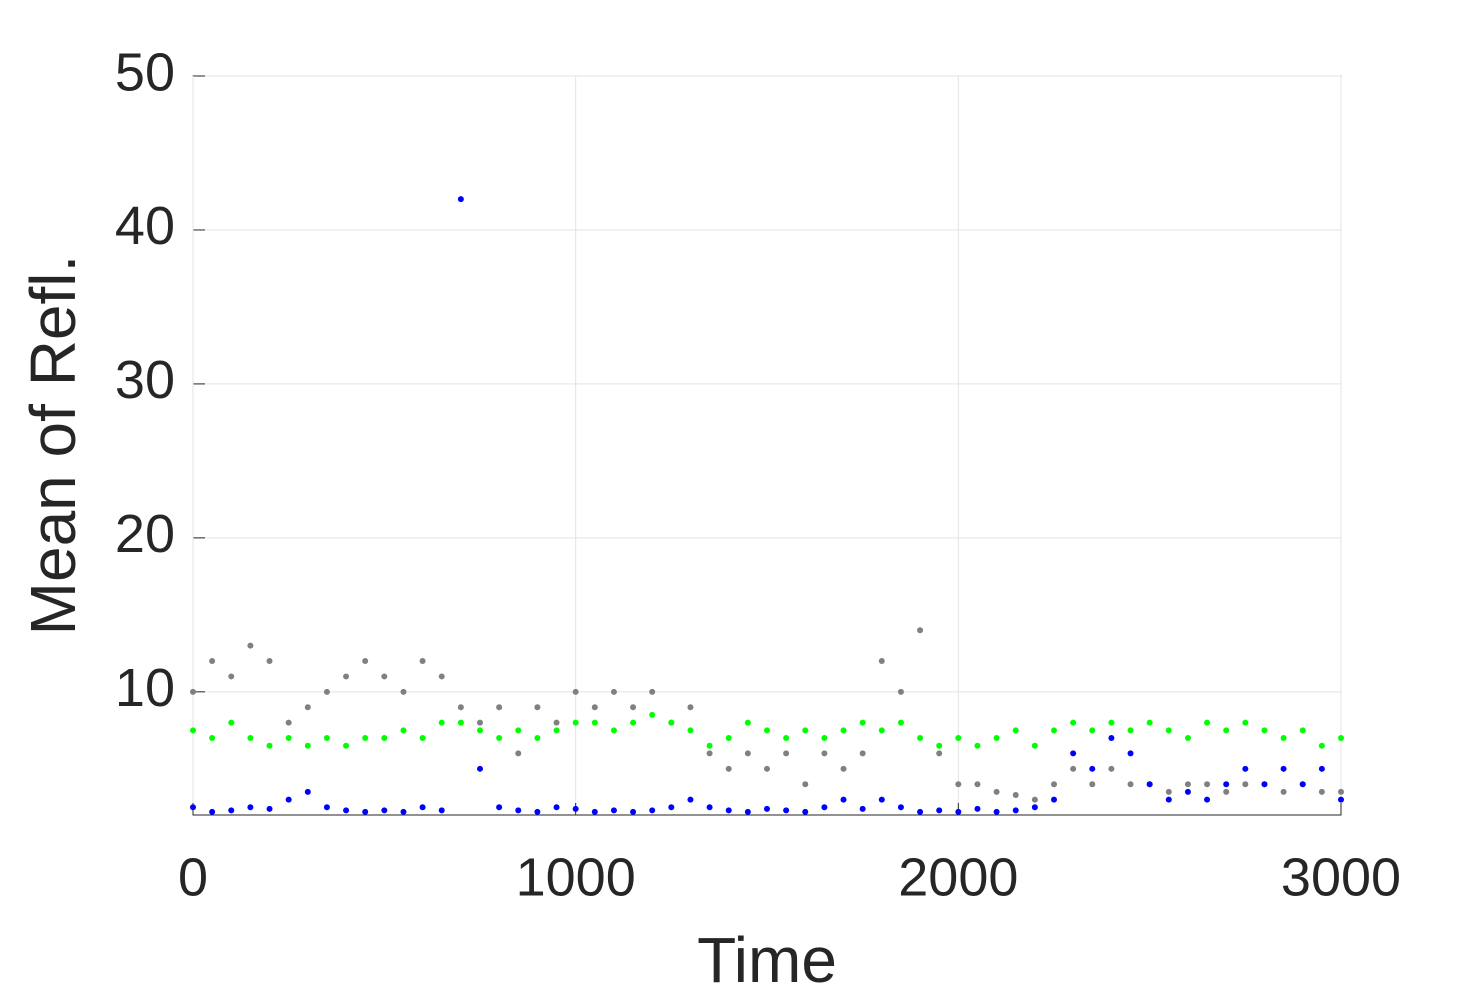  What do you see at coordinates (193, 877) in the screenshot?
I see `x-tick-label: 0` at bounding box center [193, 877].